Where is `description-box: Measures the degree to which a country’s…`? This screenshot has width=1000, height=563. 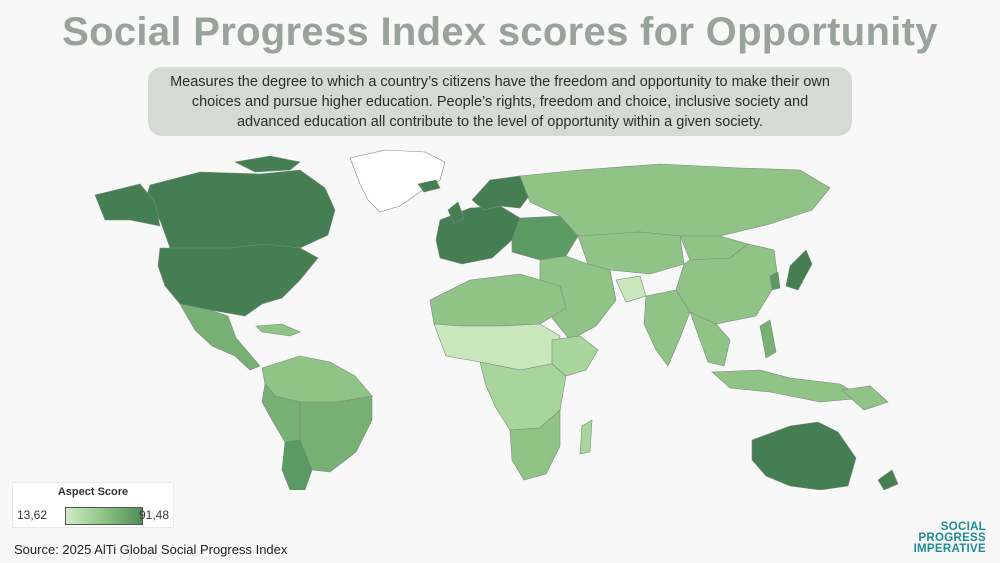 description-box: Measures the degree to which a country’s… is located at coordinates (500, 101).